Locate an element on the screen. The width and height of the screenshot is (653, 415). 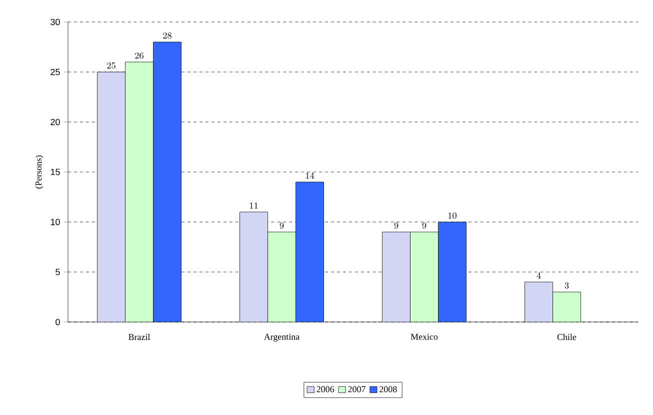
data-label: 4 is located at coordinates (538, 275).